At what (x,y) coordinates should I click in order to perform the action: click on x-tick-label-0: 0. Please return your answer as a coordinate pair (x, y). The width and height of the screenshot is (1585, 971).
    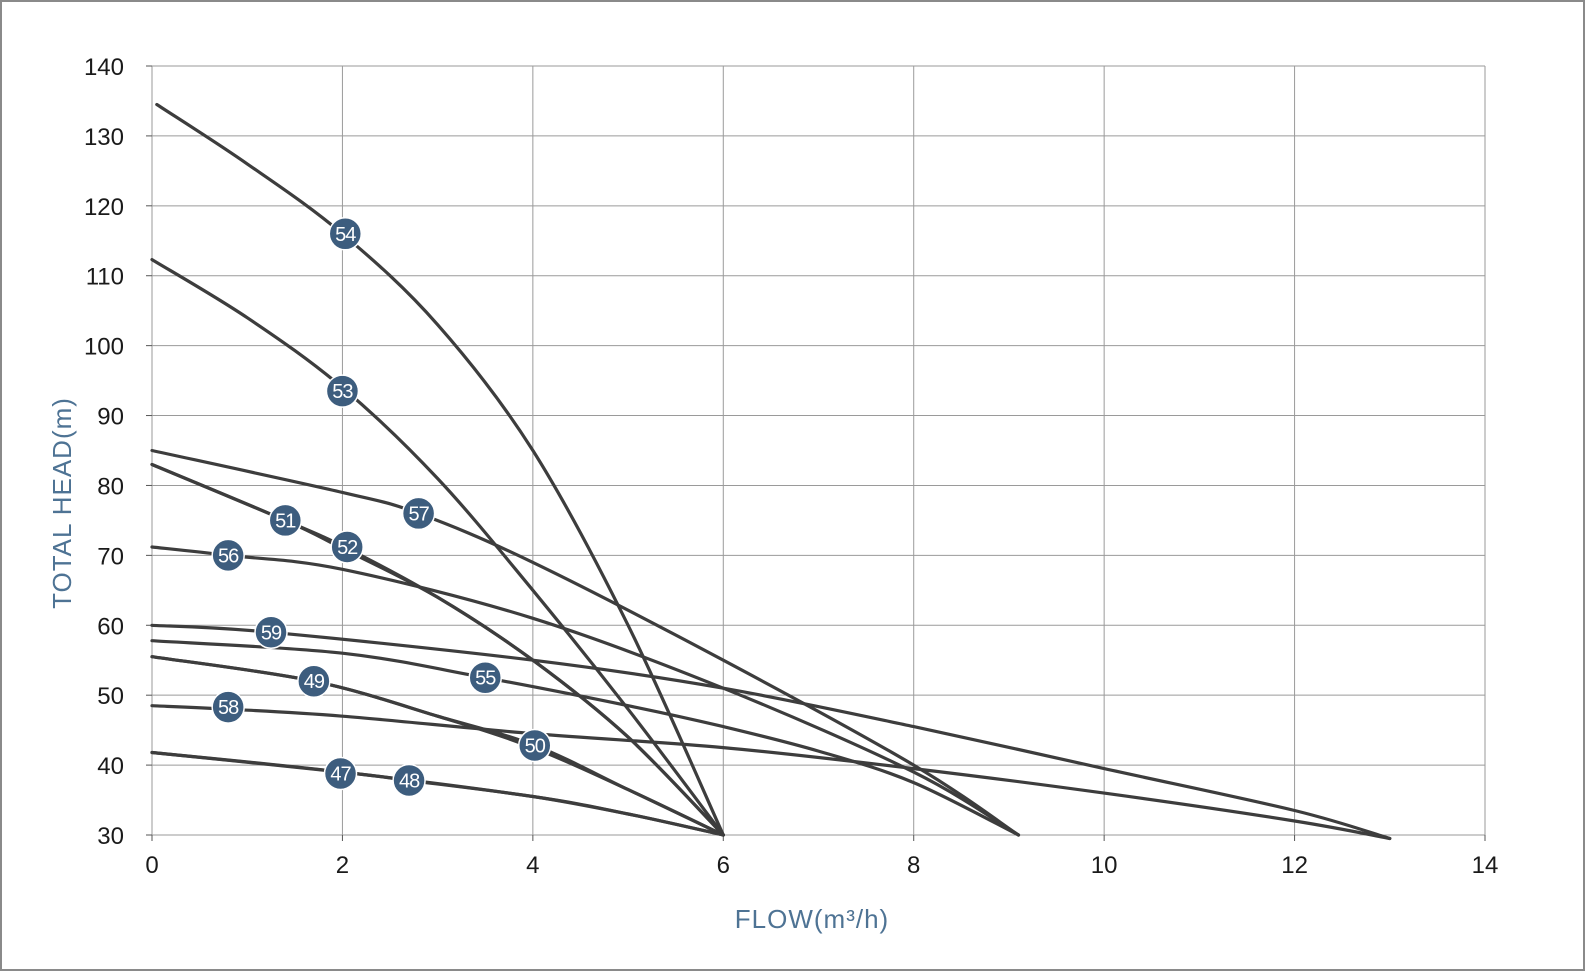
    Looking at the image, I should click on (151, 865).